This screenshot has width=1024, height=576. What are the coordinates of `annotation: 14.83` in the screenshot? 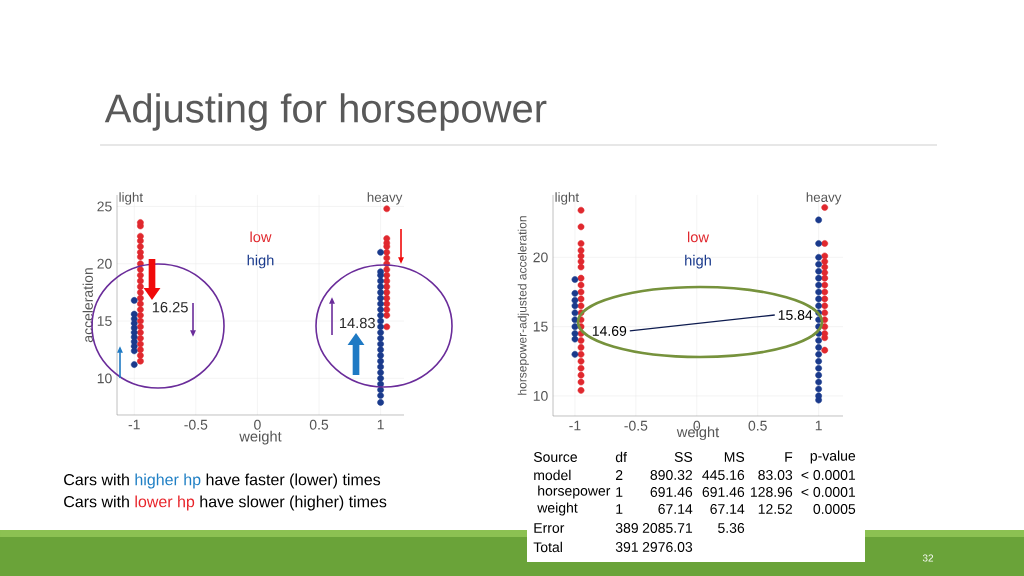 It's located at (357, 323).